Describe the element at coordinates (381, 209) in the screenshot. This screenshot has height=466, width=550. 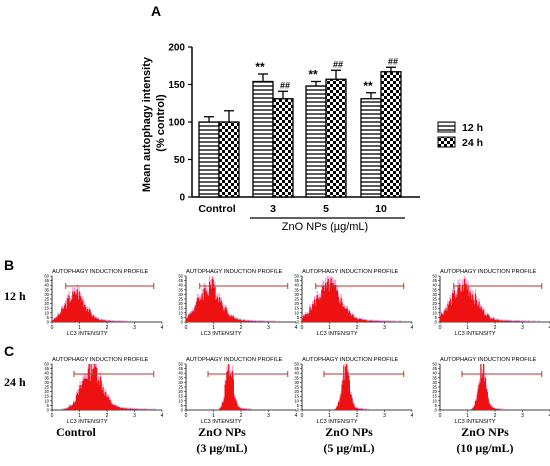
I see `x-tick-label: 10` at that location.